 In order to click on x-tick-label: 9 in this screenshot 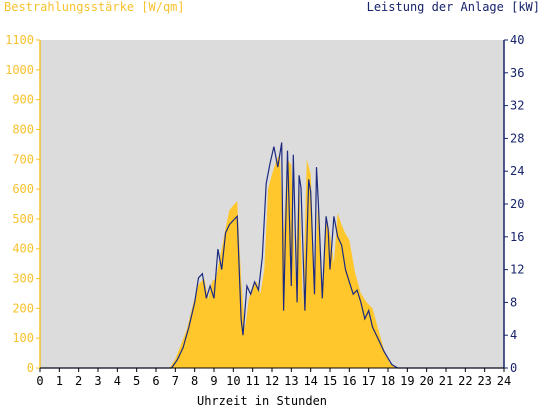, I will do `click(213, 381)`.